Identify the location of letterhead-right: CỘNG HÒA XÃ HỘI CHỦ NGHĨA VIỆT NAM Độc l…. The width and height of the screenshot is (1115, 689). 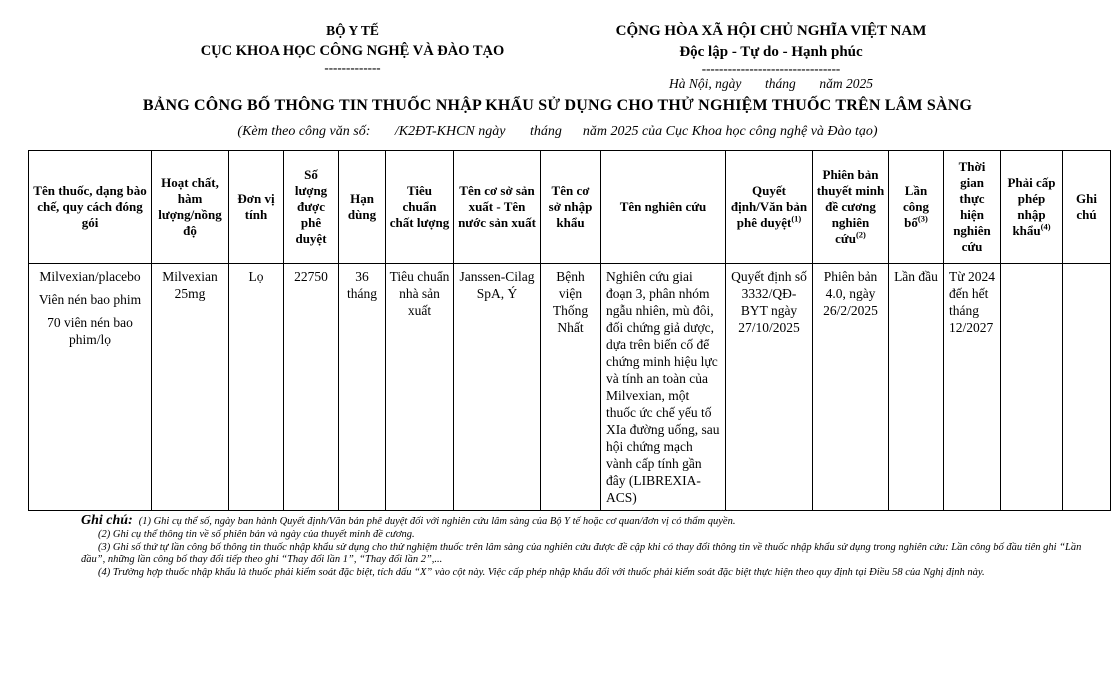
(771, 56).